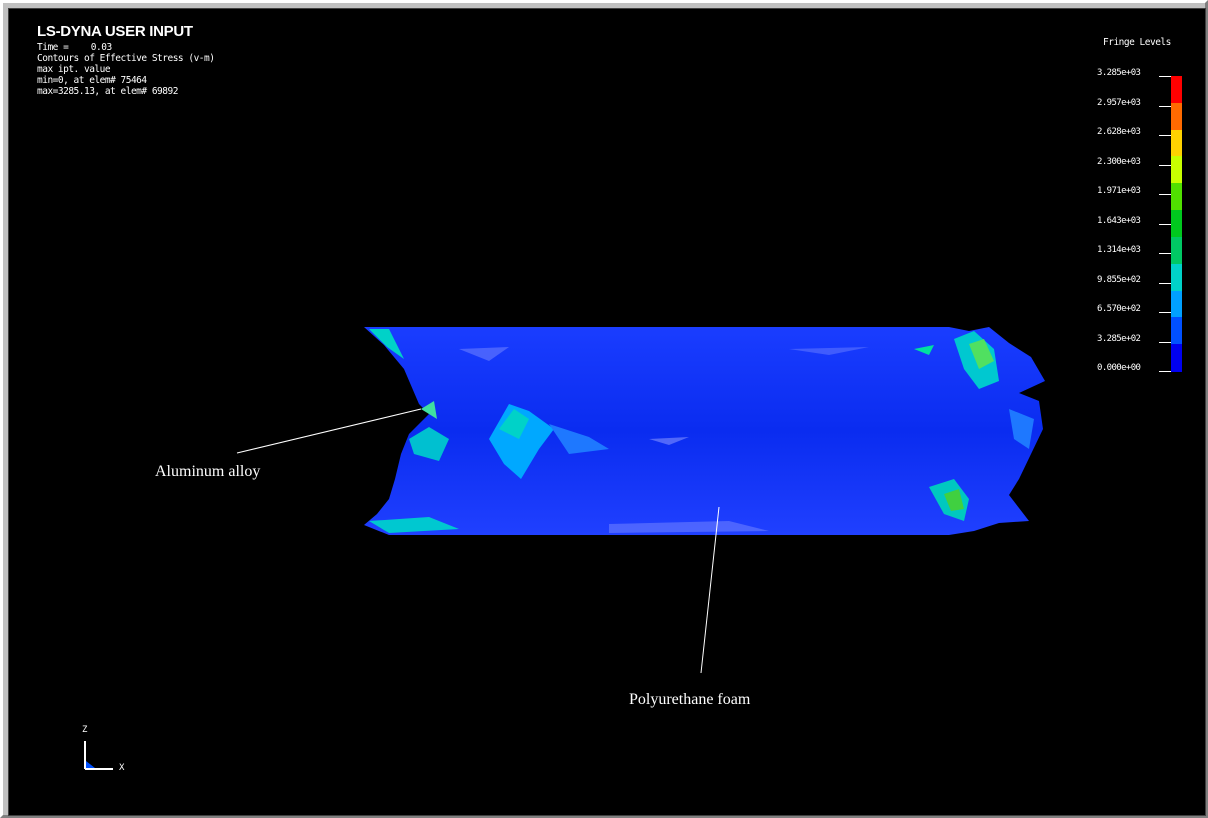  I want to click on min-value-line: min=0, at elem# 75464, so click(92, 80).